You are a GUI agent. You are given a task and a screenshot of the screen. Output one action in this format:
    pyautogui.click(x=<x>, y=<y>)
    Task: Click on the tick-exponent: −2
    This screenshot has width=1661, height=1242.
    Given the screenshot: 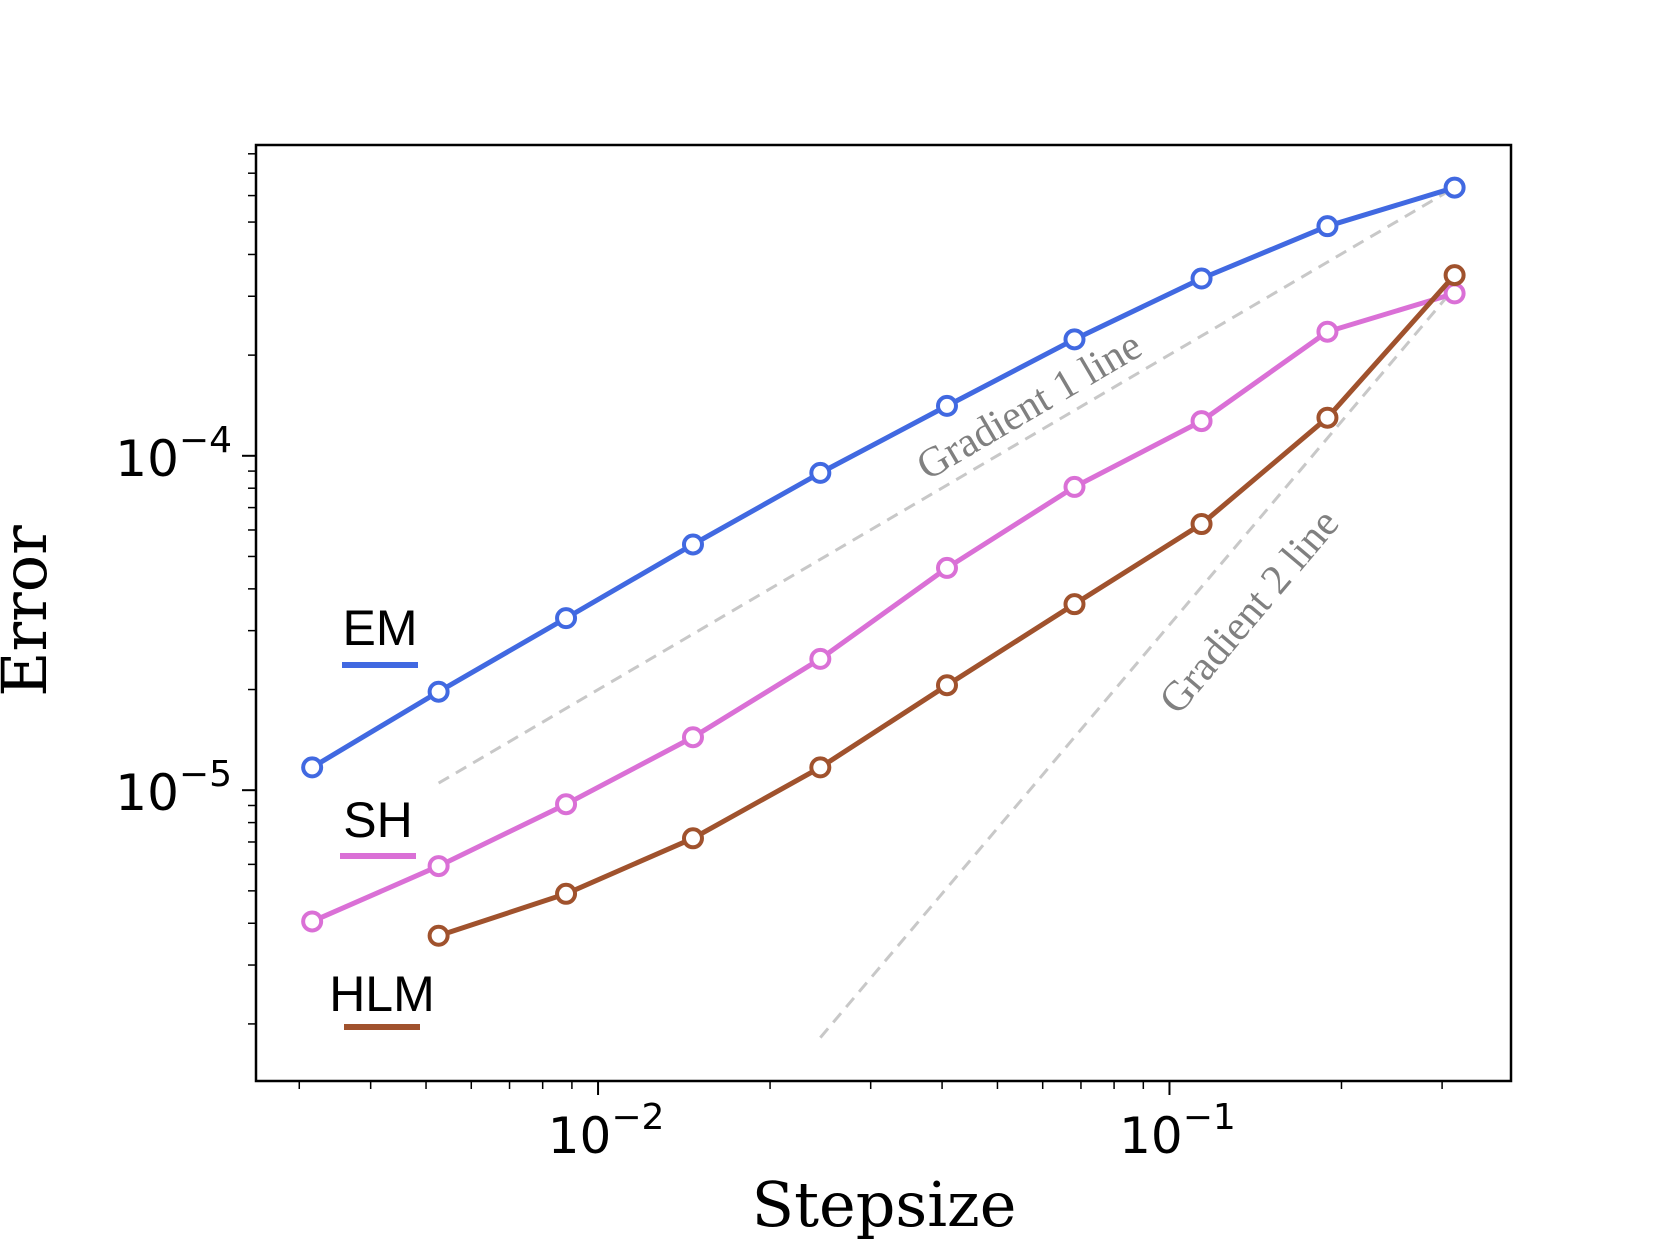 What is the action you would take?
    pyautogui.click(x=637, y=1117)
    